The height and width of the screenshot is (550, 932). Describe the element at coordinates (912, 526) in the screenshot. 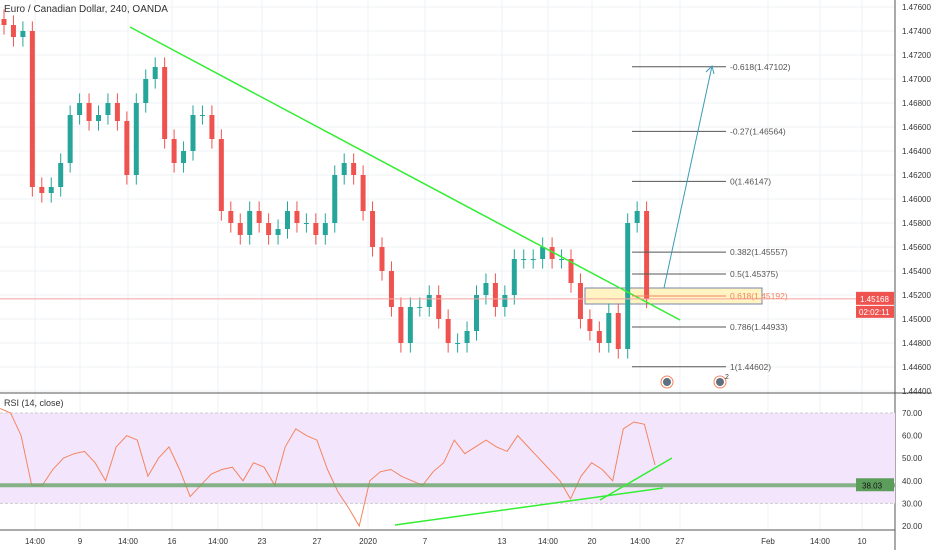

I see `rsi-tick-label: 20.00` at that location.